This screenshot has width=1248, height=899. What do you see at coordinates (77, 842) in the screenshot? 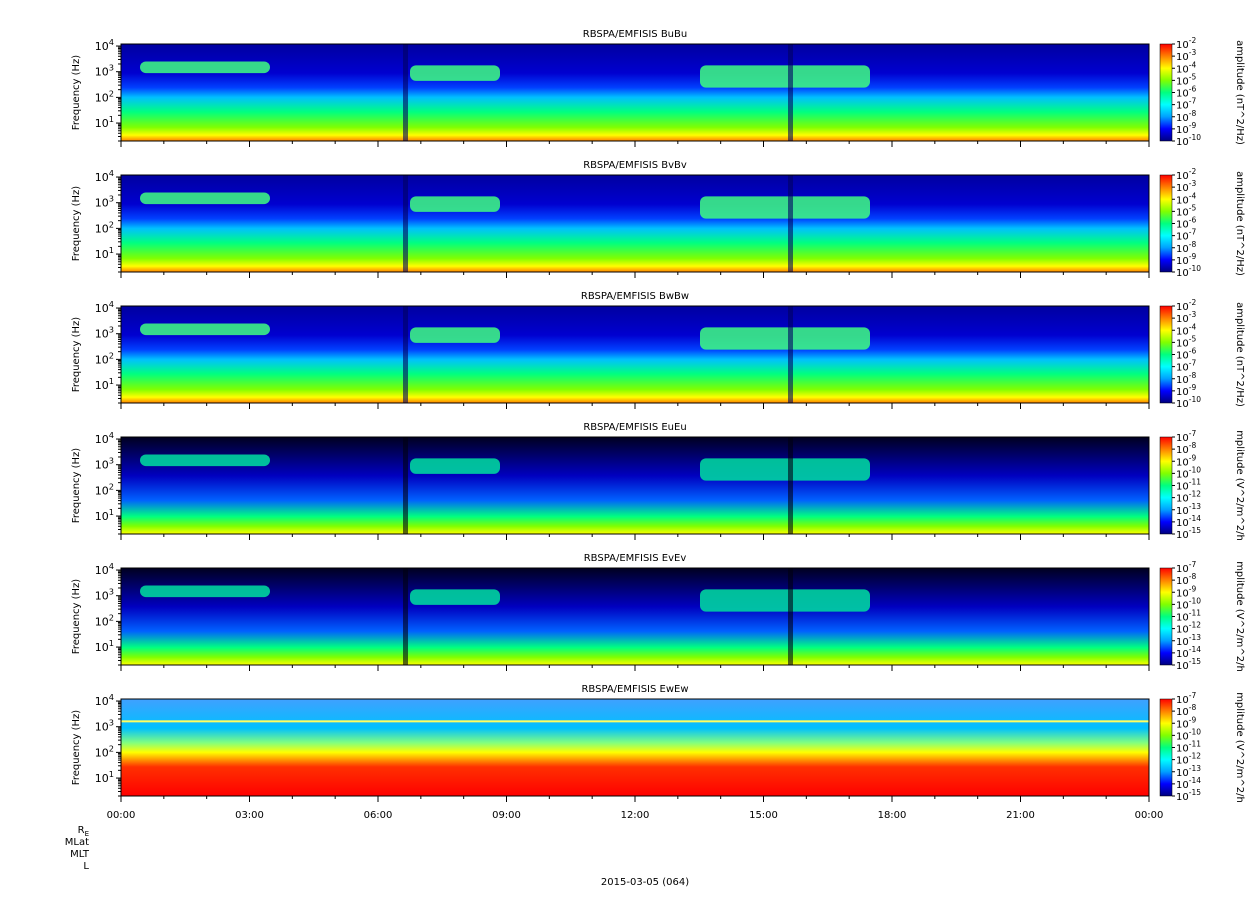
I see `ephemeris-label: MLat` at bounding box center [77, 842].